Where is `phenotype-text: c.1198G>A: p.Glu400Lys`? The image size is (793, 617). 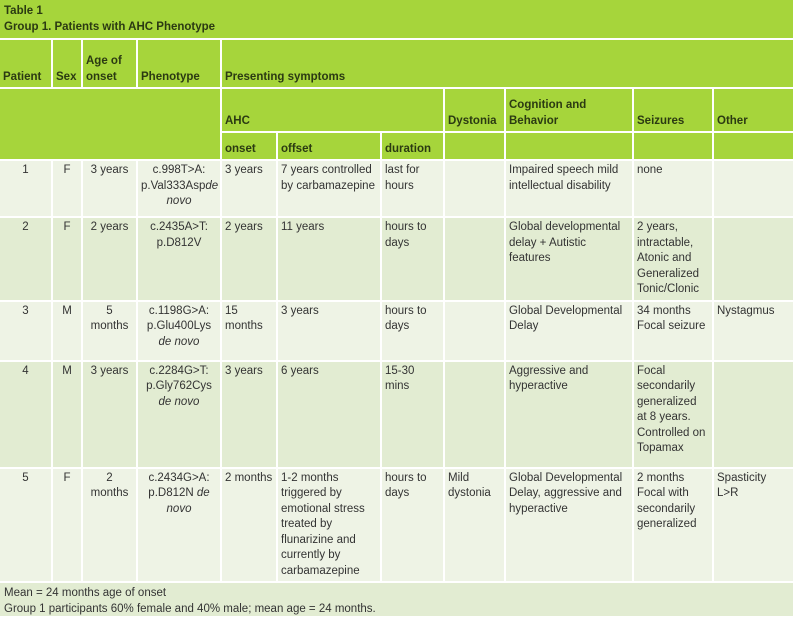
phenotype-text: c.1198G>A: p.Glu400Lys is located at coordinates (179, 318).